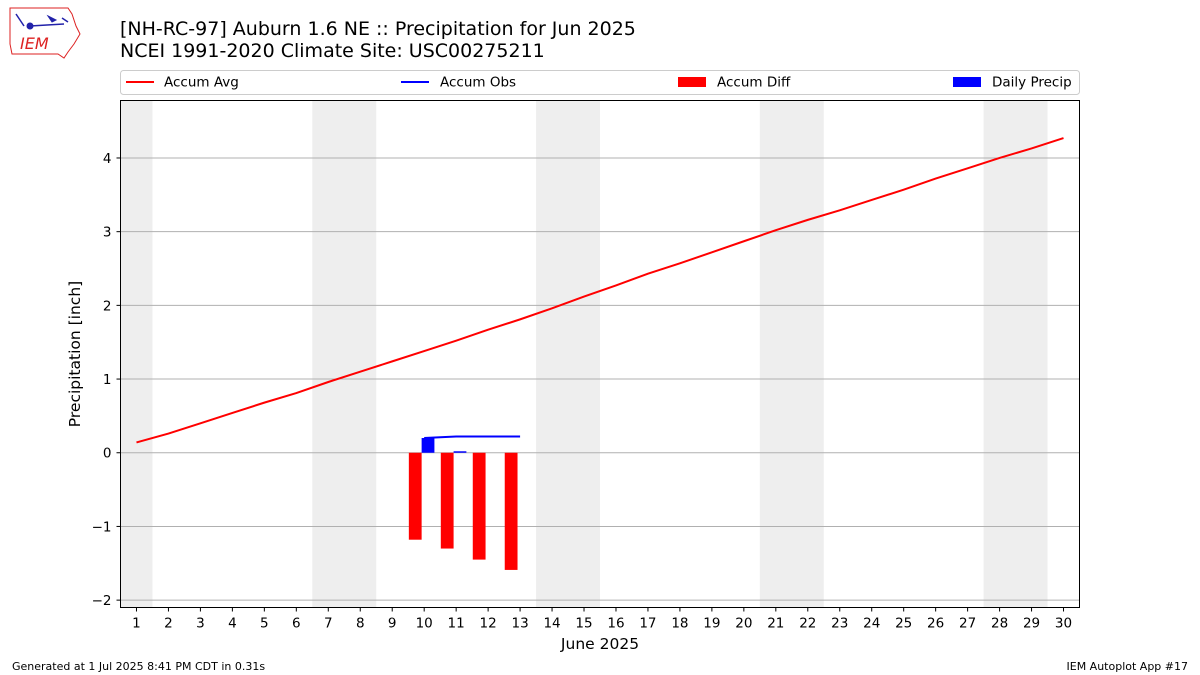 Image resolution: width=1200 pixels, height=675 pixels. Describe the element at coordinates (200, 624) in the screenshot. I see `x-tick-label: 3` at that location.